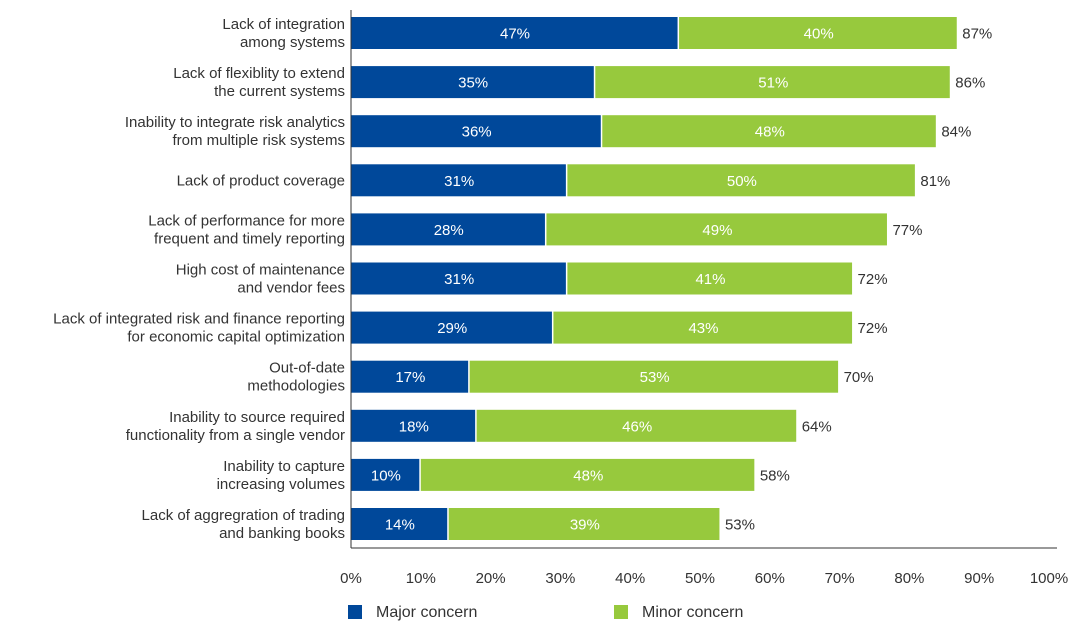 This screenshot has width=1071, height=626. Describe the element at coordinates (909, 578) in the screenshot. I see `x-tick-label: 80%` at that location.